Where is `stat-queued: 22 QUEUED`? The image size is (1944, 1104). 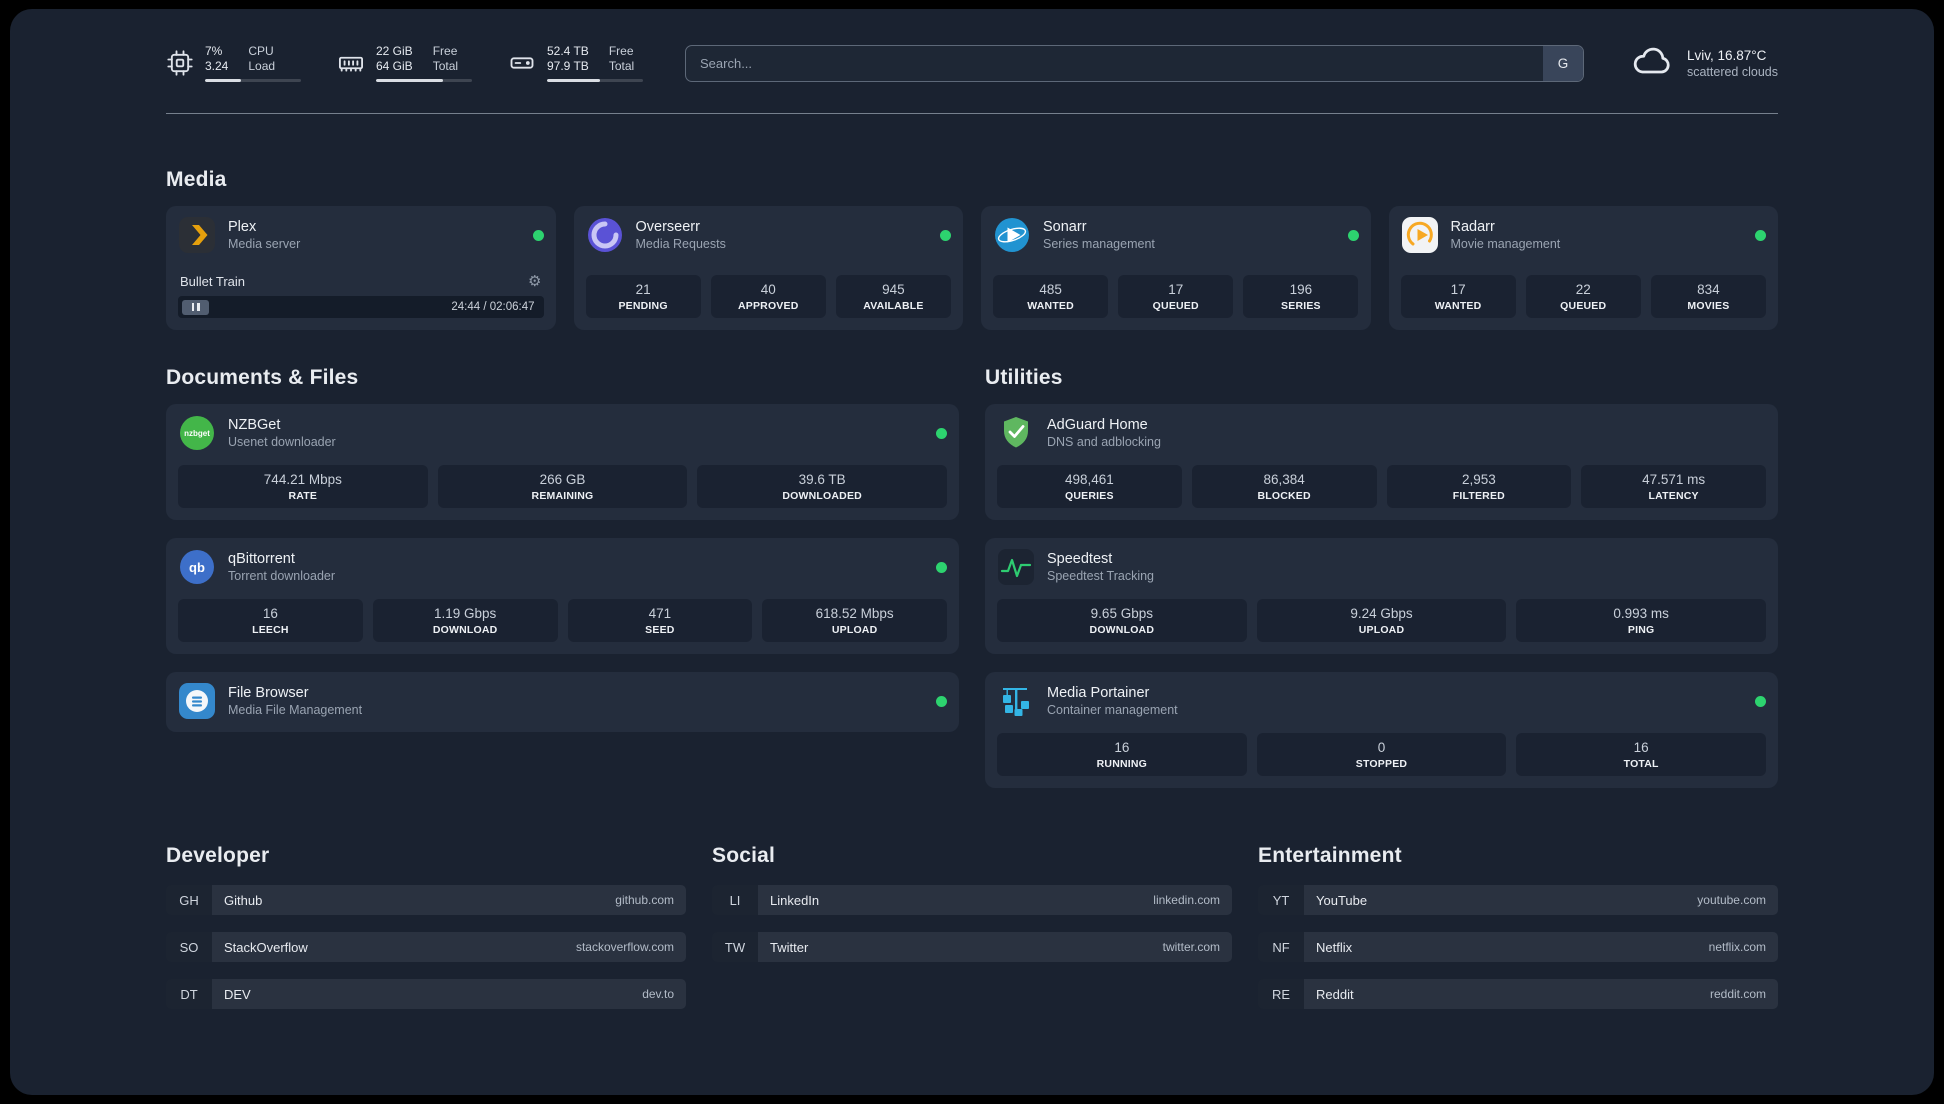 stat-queued: 22 QUEUED is located at coordinates (1583, 296).